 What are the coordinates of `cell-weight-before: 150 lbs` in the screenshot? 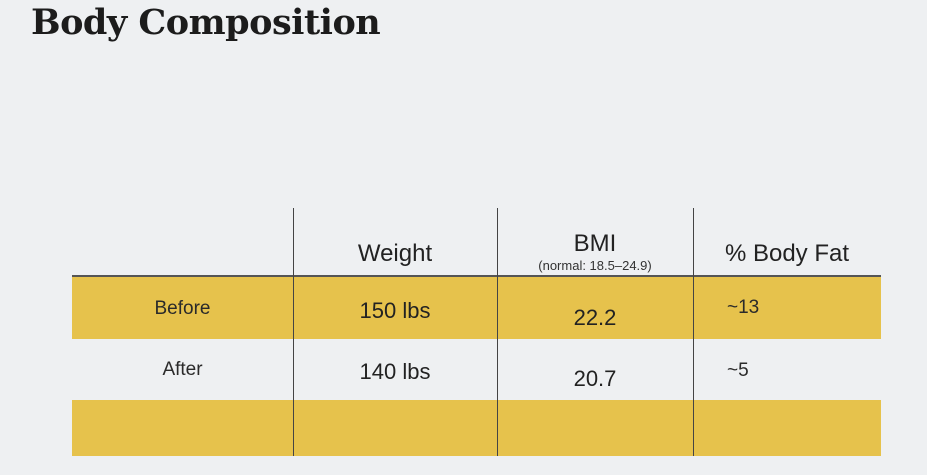 It's located at (395, 310).